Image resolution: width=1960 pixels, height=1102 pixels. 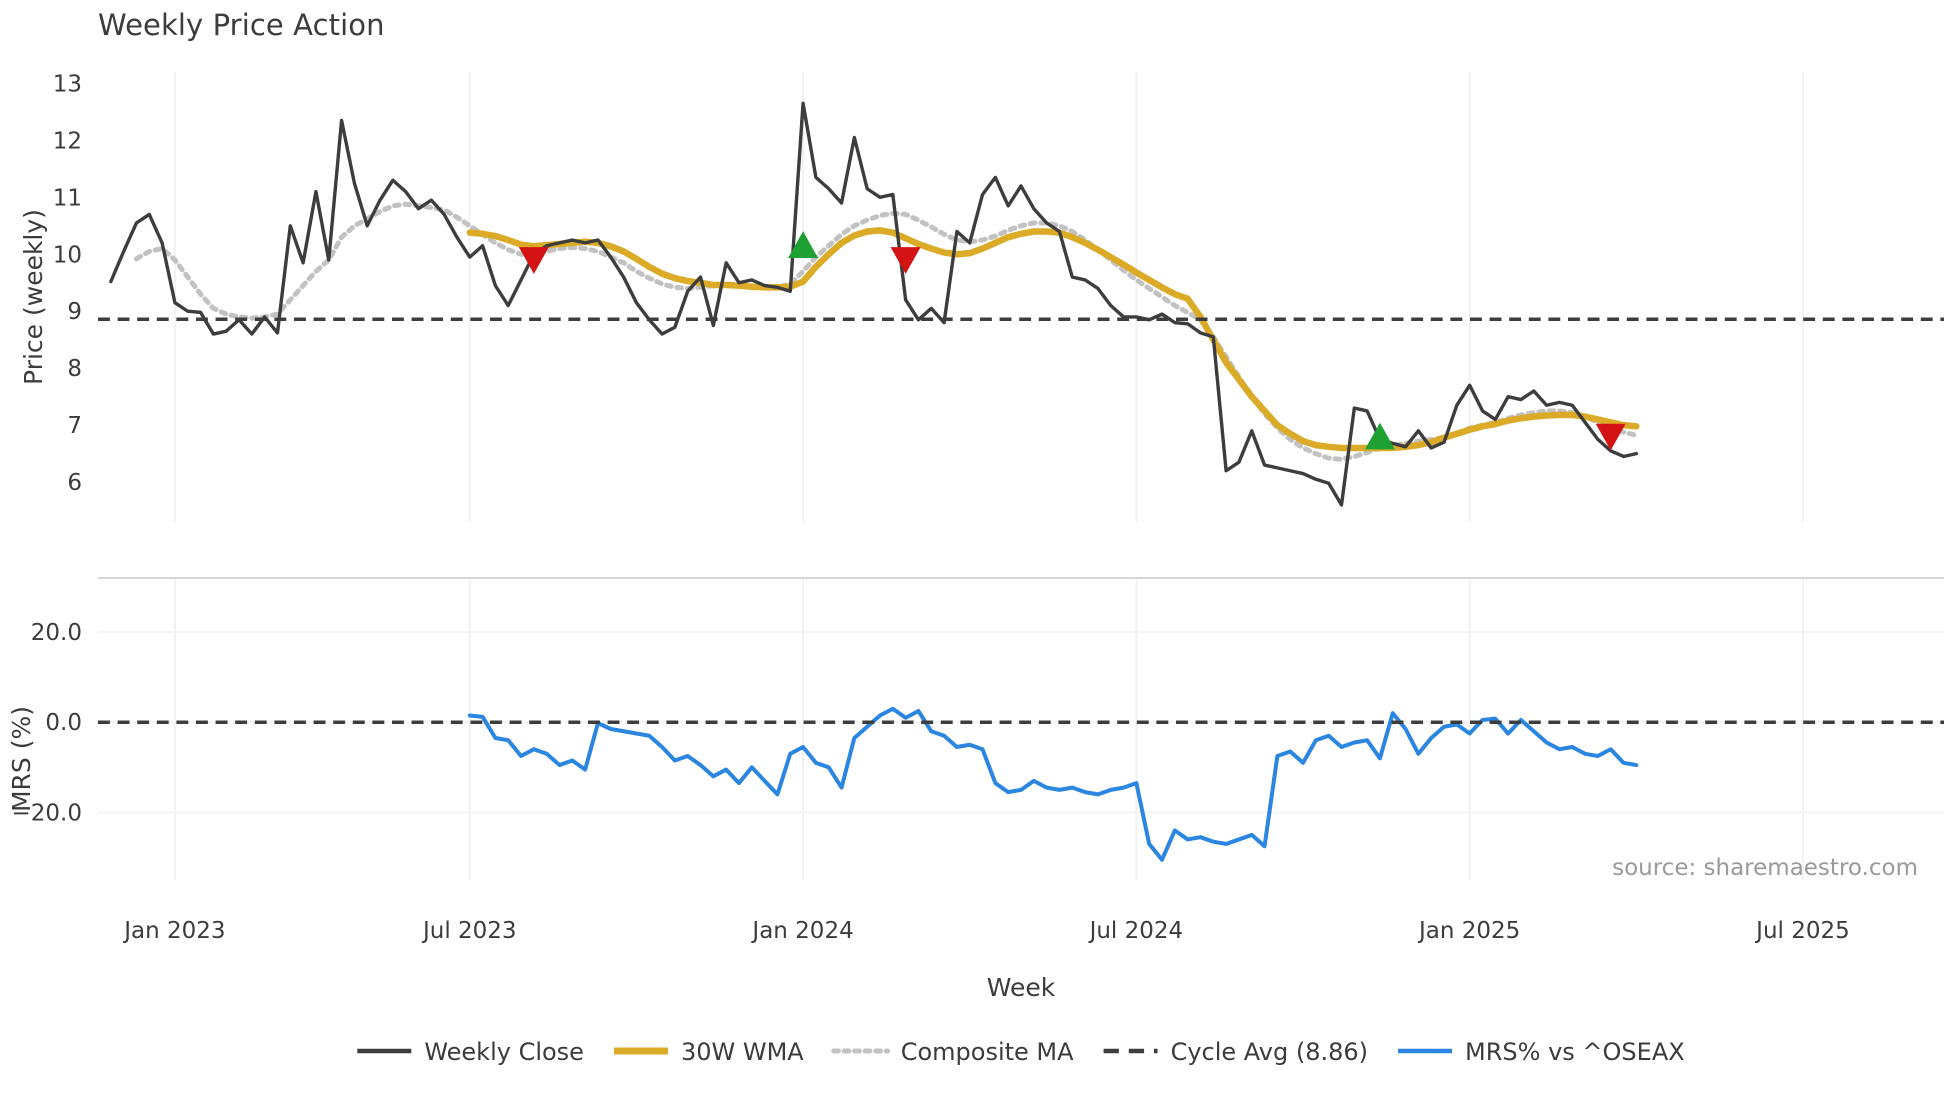 What do you see at coordinates (241, 25) in the screenshot?
I see `page-title: Weekly Price Action` at bounding box center [241, 25].